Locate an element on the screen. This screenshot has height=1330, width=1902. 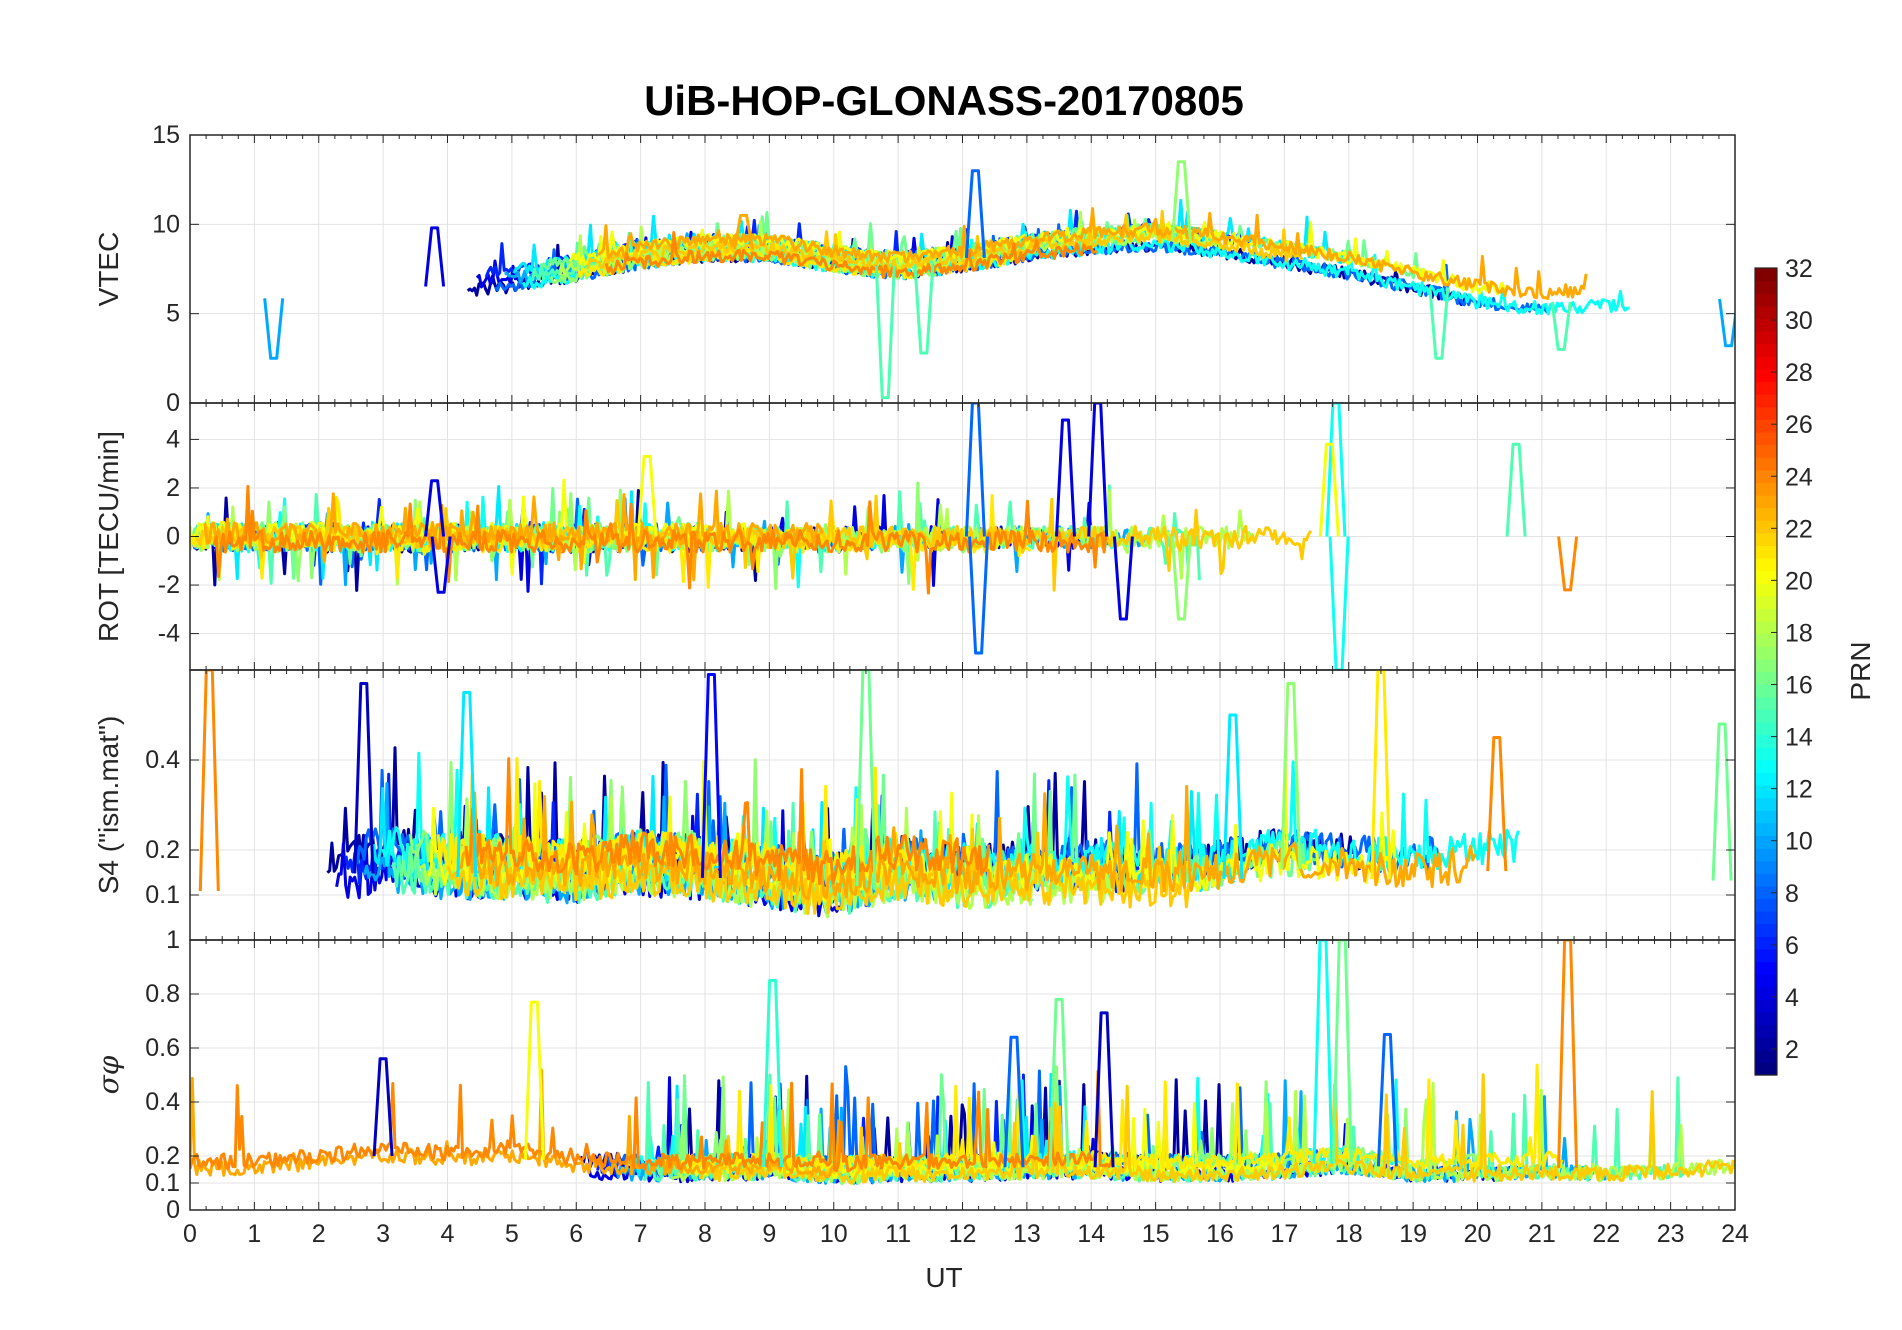
y-axis-label: S4 ("ism.mat") is located at coordinates (108, 805).